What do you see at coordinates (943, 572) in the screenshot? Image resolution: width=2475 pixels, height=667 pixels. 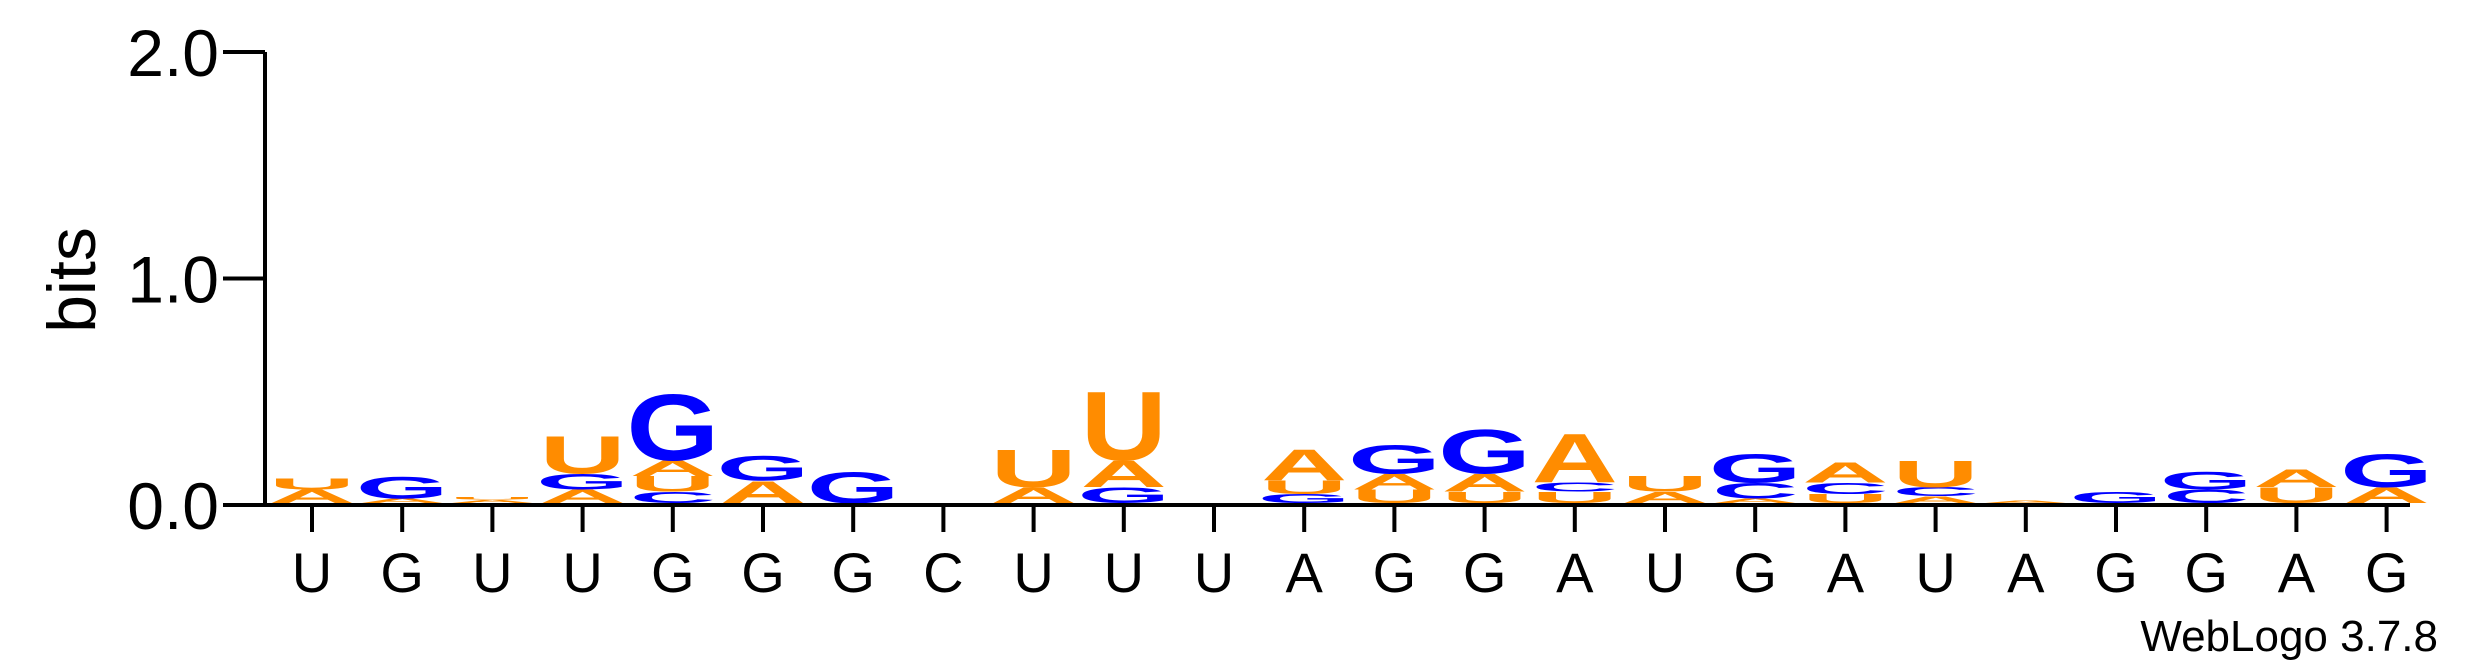 I see `x-tick-label: C` at bounding box center [943, 572].